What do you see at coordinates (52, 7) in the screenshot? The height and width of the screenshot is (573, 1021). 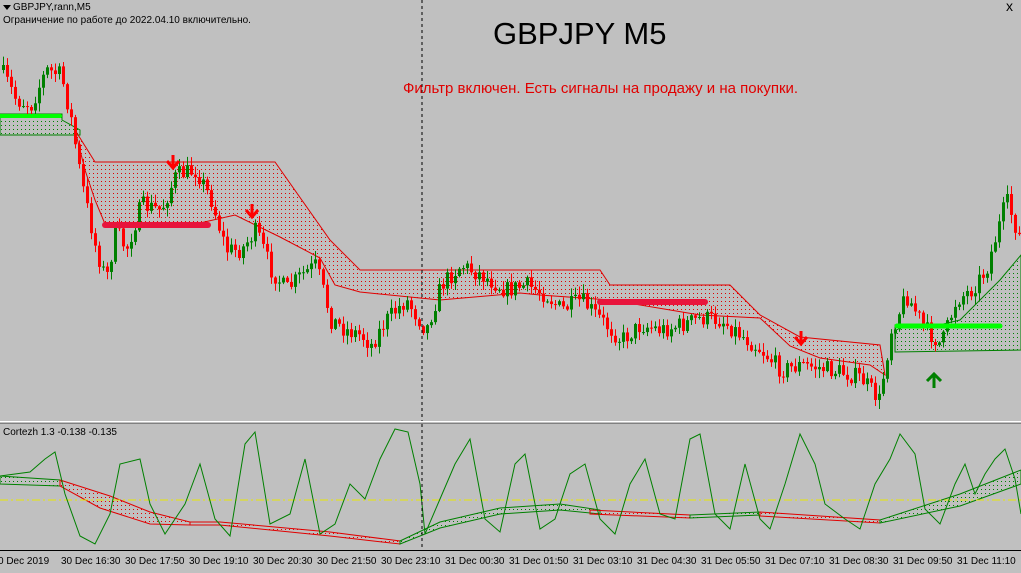 I see `symbol-caption: GBPJPY,rann,M5` at bounding box center [52, 7].